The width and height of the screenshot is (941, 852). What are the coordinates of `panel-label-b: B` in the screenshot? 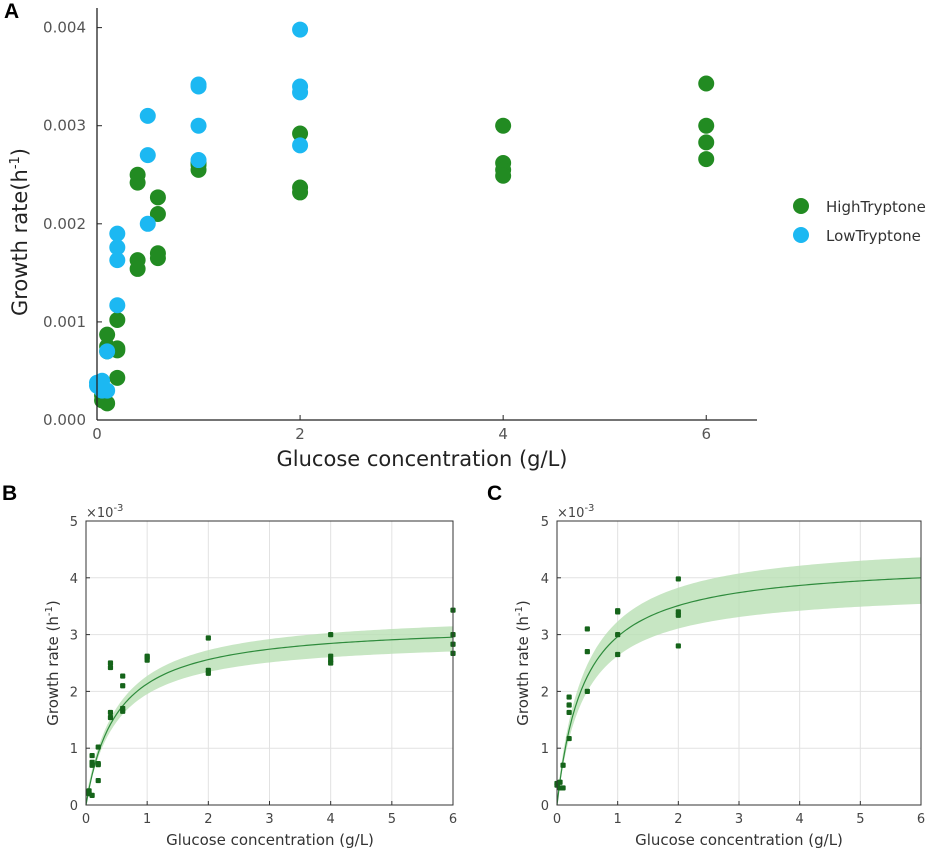 It's located at (9, 493).